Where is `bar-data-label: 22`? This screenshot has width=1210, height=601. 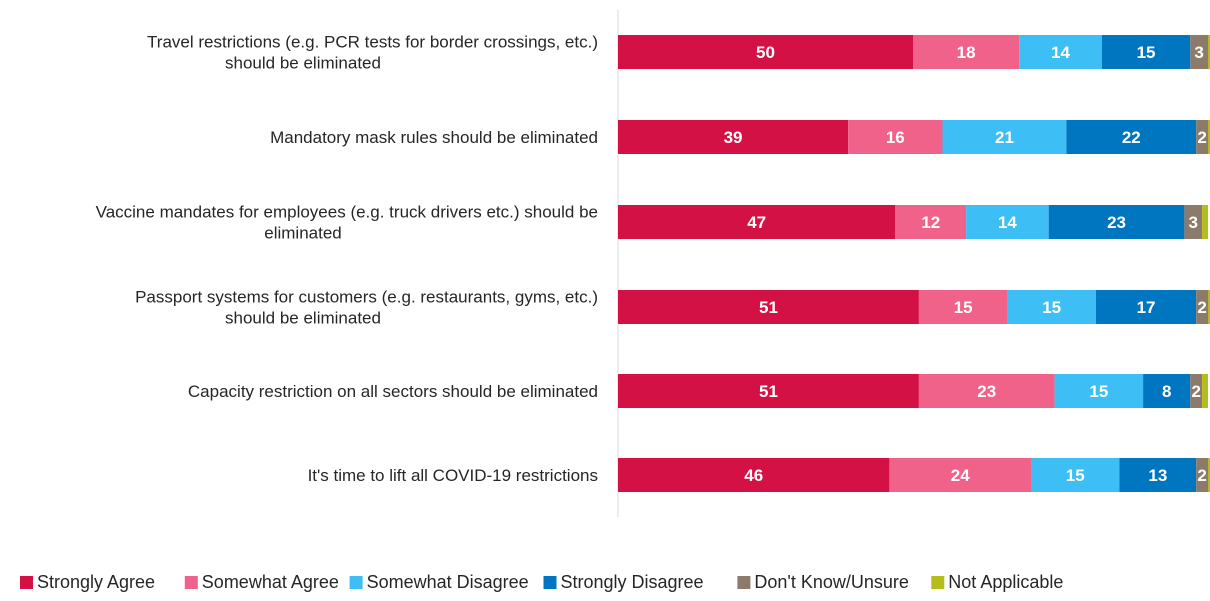
bar-data-label: 22 is located at coordinates (1131, 137).